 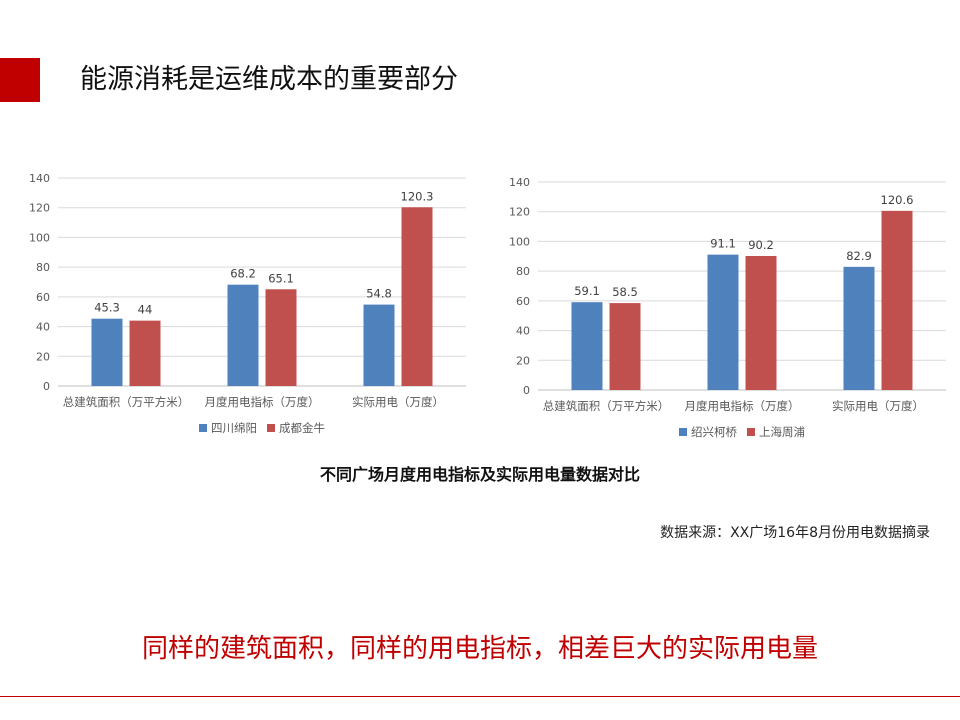 I want to click on chart-caption: 不同广场月度用电指标及实际用电量数据对比, so click(x=479, y=474).